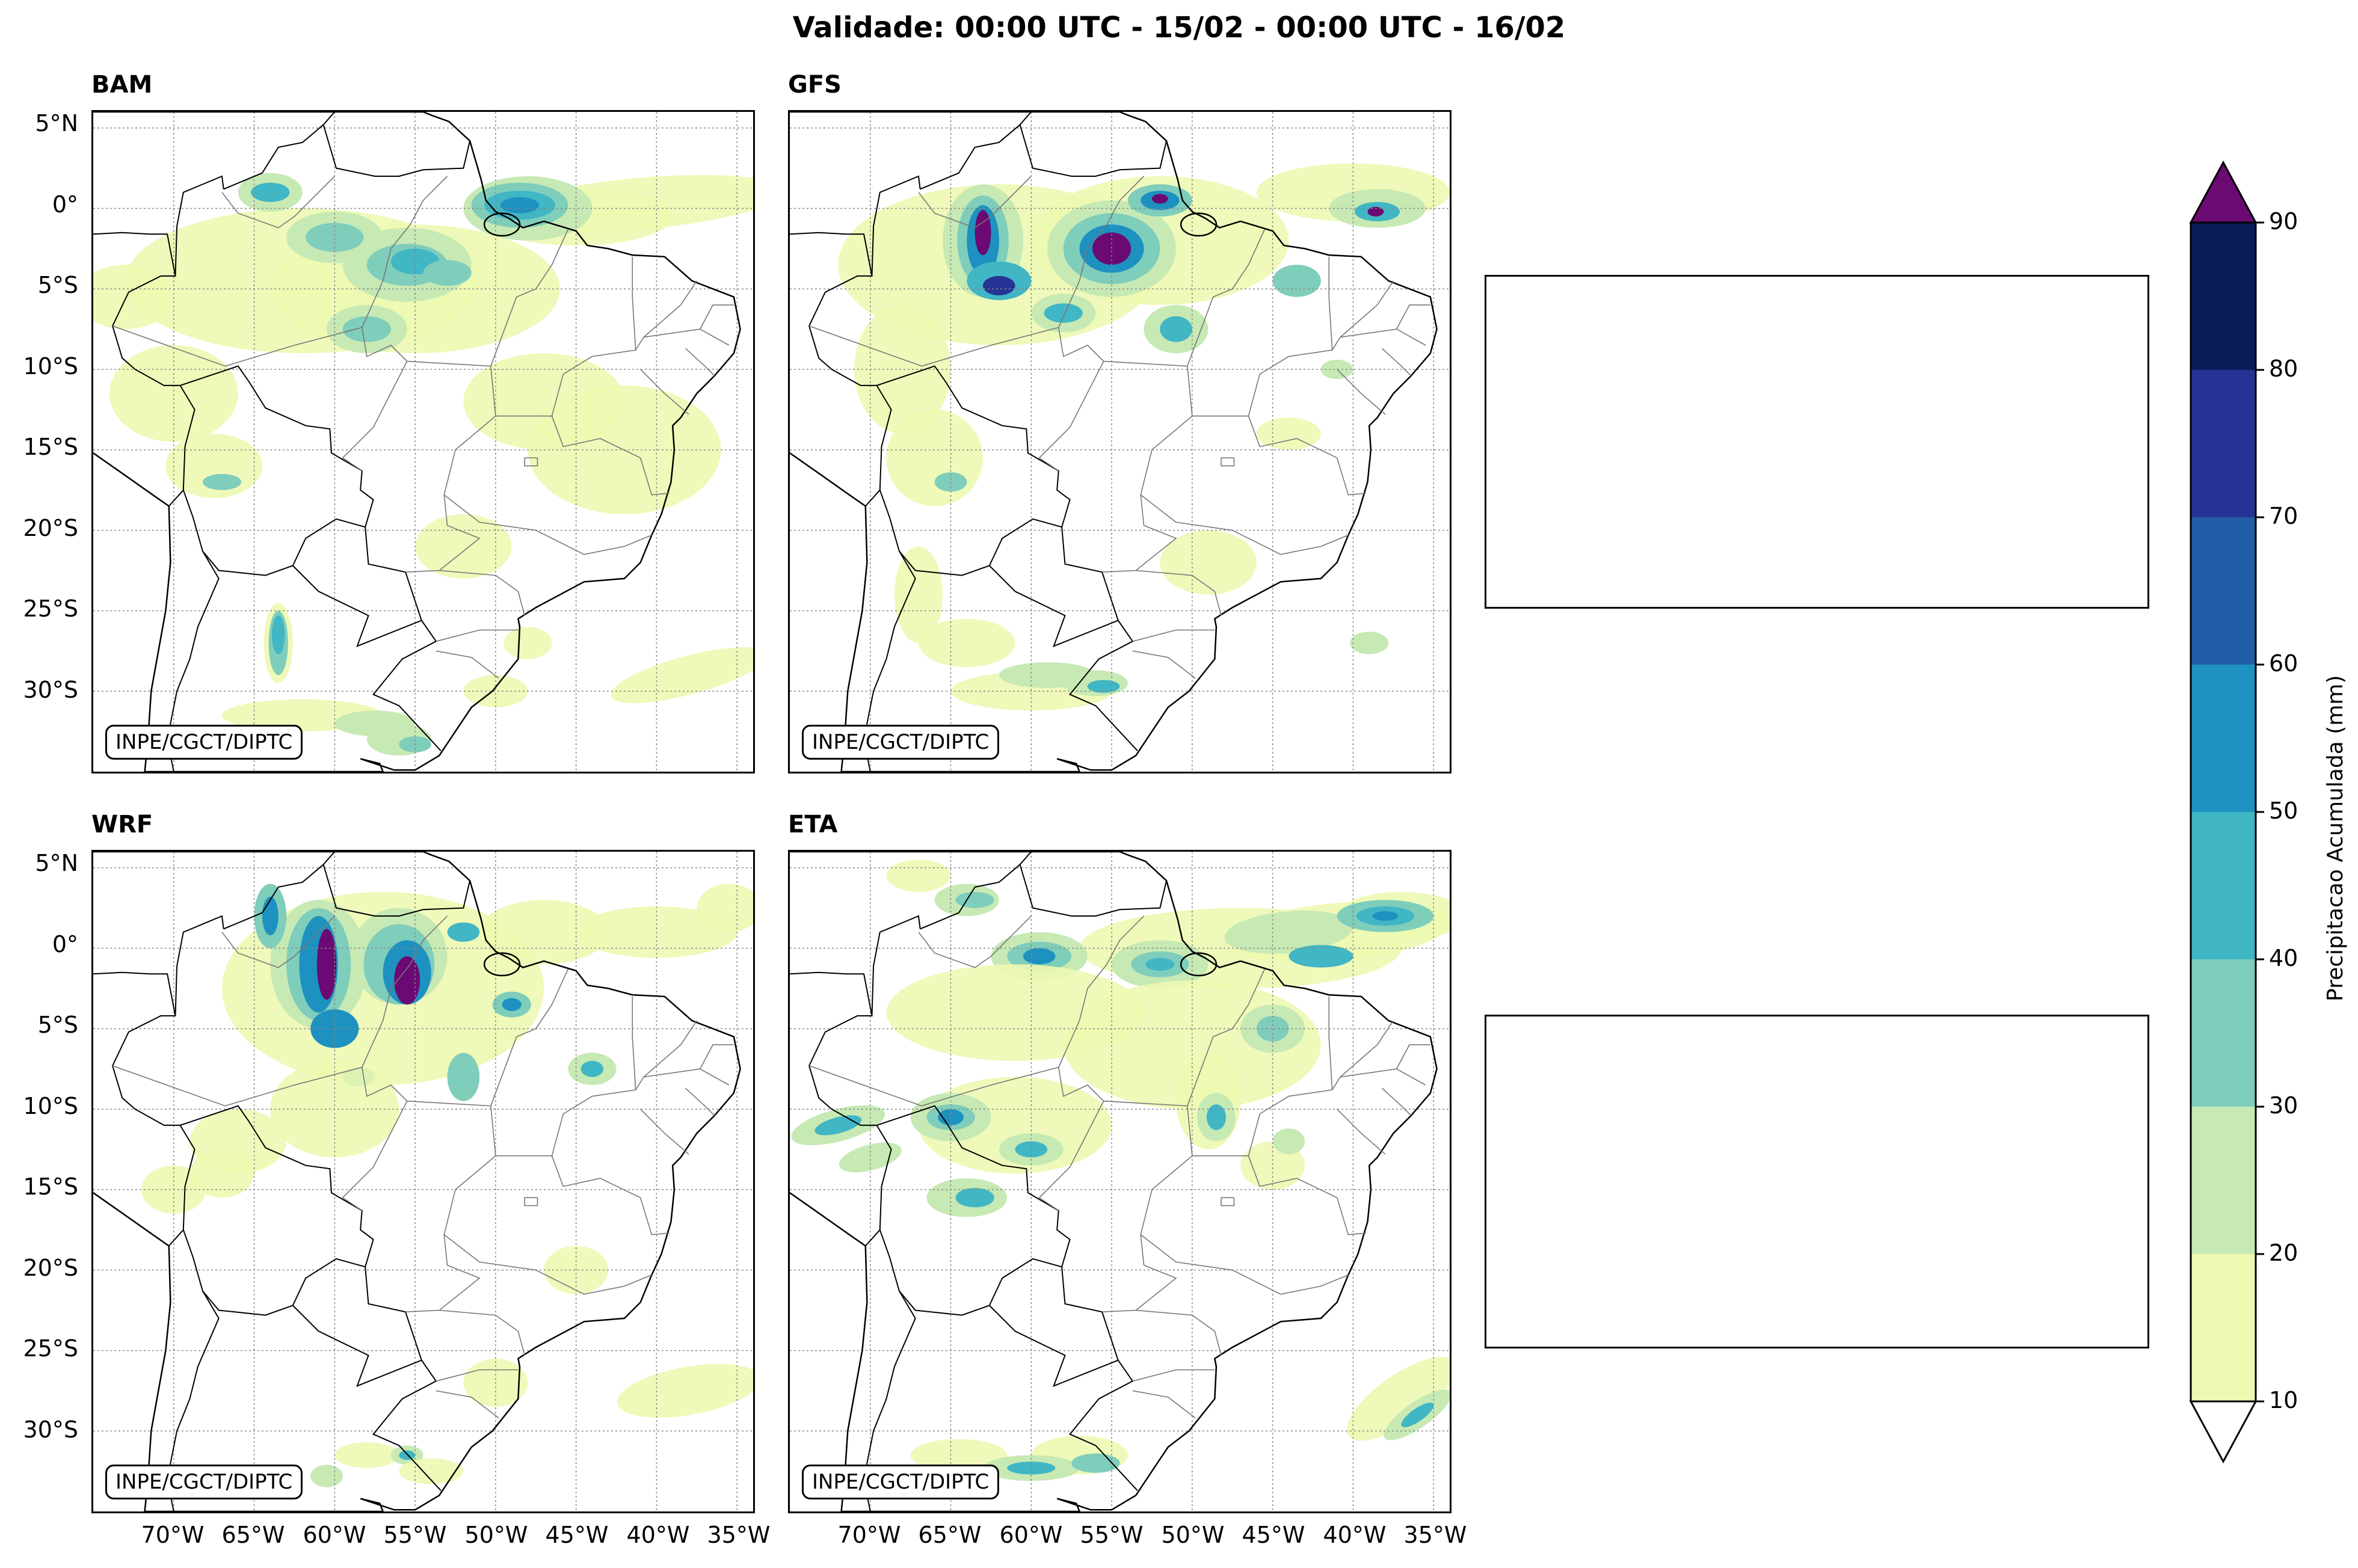 This screenshot has width=2358, height=1568. I want to click on panel-title-gfs: GFS, so click(815, 85).